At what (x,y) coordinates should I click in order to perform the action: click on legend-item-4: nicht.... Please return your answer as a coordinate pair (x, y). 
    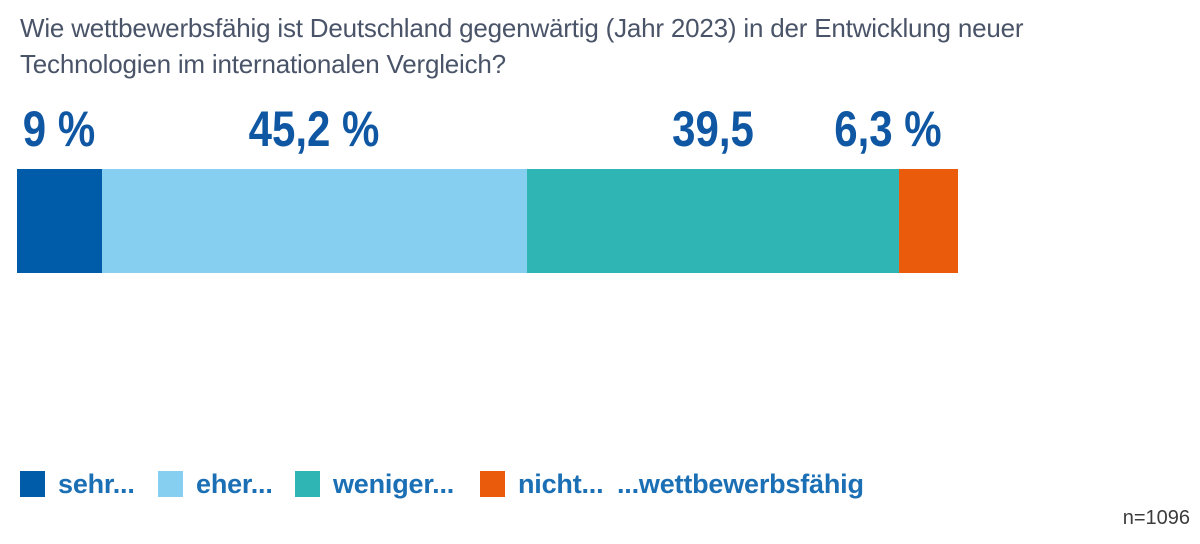
    Looking at the image, I should click on (542, 484).